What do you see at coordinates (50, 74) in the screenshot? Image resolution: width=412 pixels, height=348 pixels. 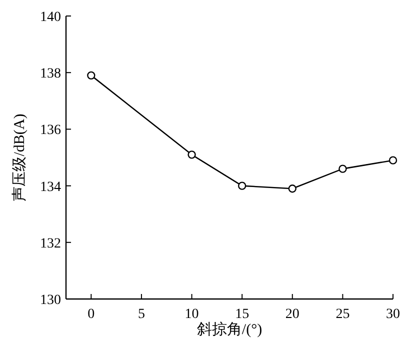 I see `y-tick-label: 138` at bounding box center [50, 74].